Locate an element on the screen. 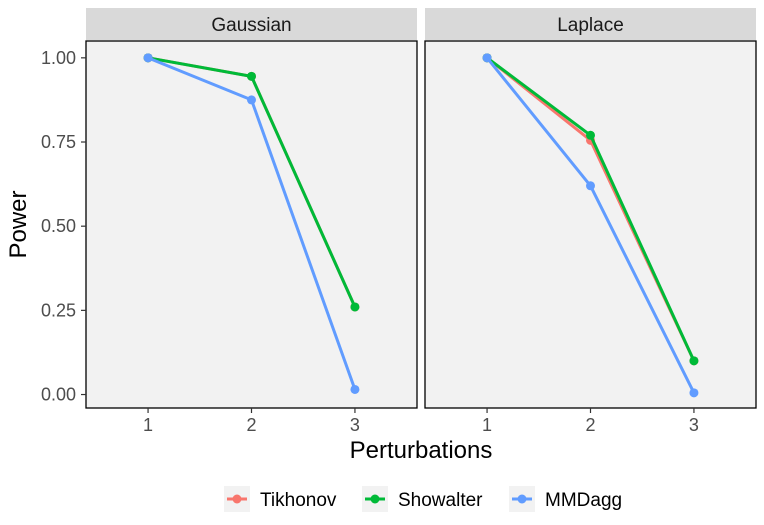 This screenshot has height=525, width=764. strip-laplace is located at coordinates (590, 24).